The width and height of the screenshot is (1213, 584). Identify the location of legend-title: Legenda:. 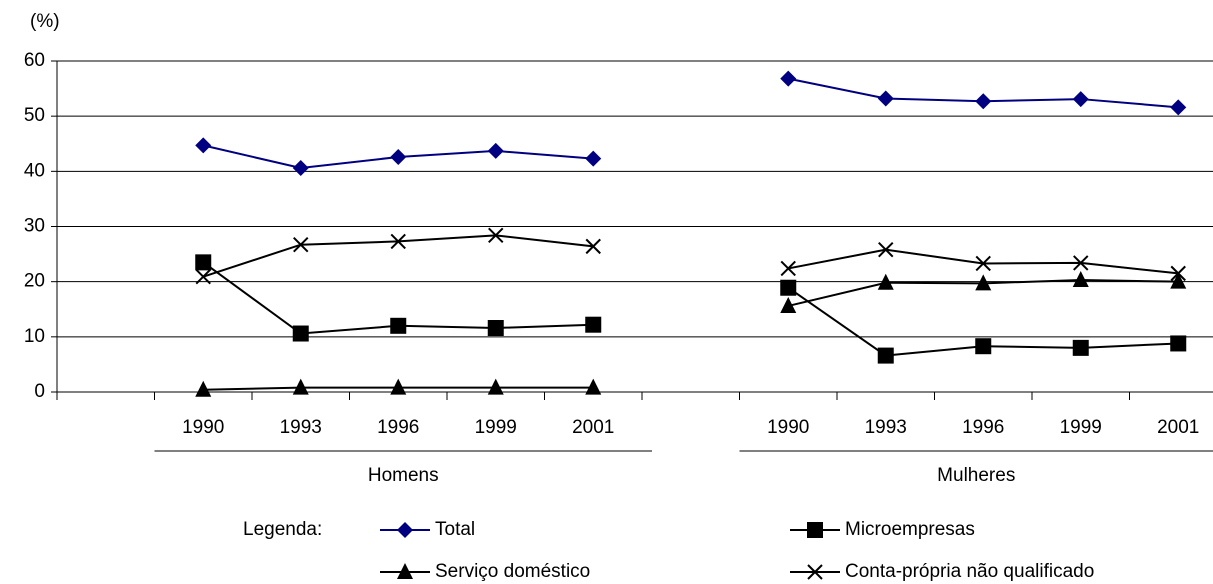
(282, 529).